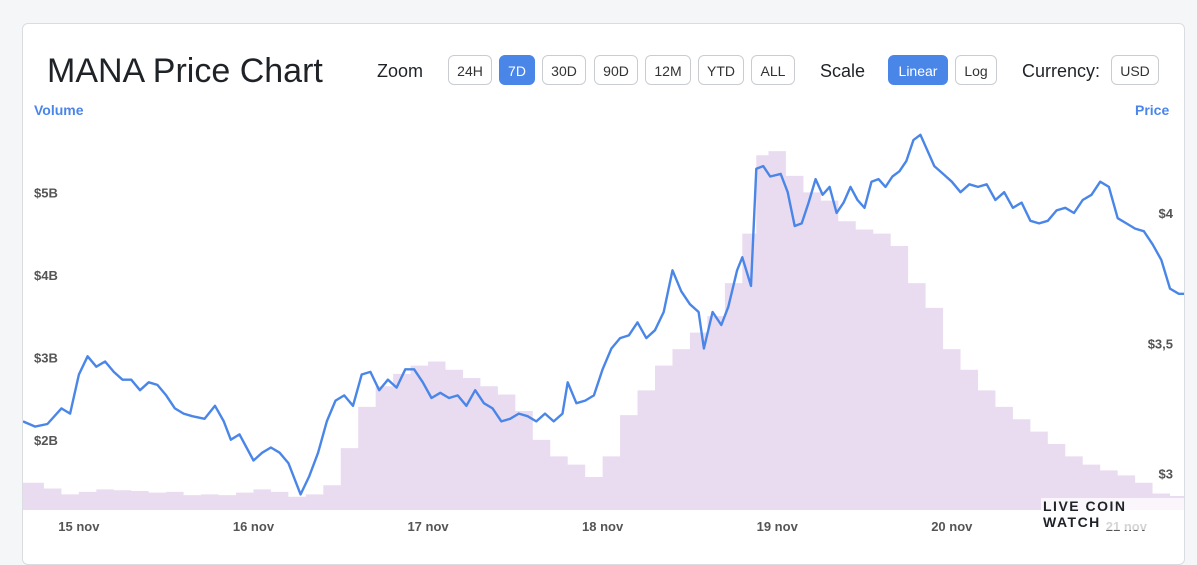 The width and height of the screenshot is (1197, 565). I want to click on zoom-12m-button: 12M, so click(668, 70).